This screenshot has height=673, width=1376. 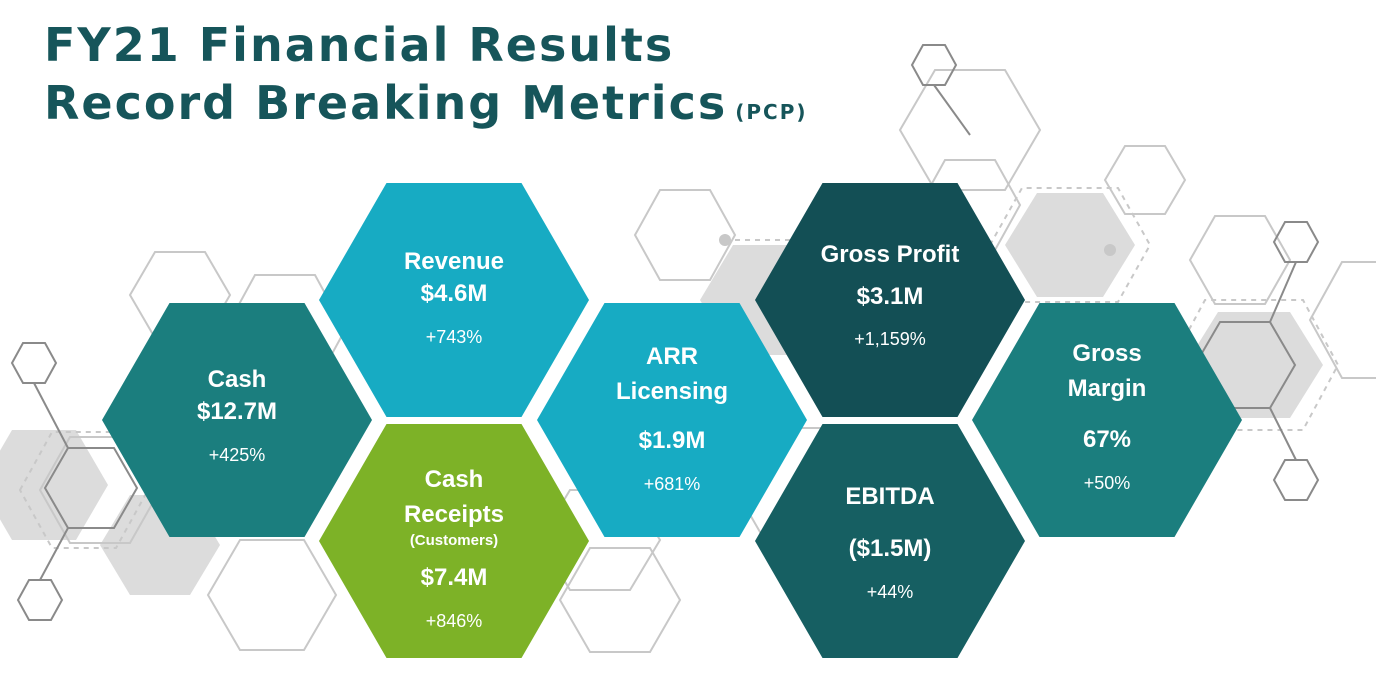 What do you see at coordinates (454, 577) in the screenshot?
I see `cash-receipts-value: $7.4M` at bounding box center [454, 577].